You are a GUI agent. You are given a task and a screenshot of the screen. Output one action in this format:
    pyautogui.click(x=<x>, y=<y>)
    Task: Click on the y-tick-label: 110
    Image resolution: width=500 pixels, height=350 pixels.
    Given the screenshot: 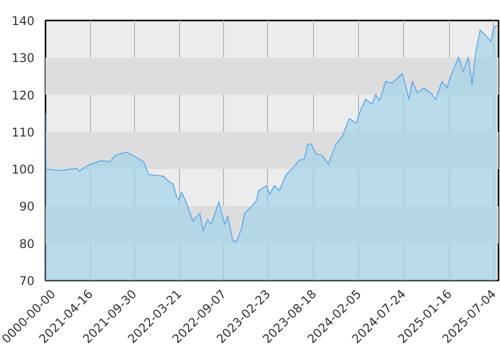 What is the action you would take?
    pyautogui.click(x=23, y=132)
    